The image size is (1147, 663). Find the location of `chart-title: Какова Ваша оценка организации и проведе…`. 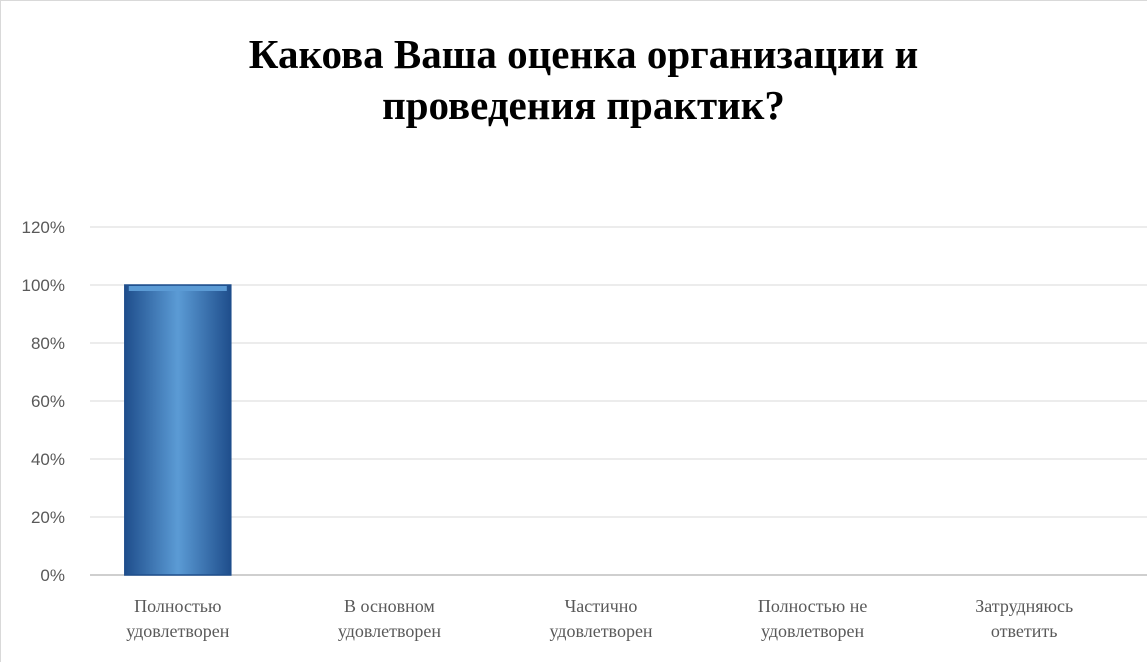

chart-title: Какова Ваша оценка организации и проведе… is located at coordinates (583, 79).